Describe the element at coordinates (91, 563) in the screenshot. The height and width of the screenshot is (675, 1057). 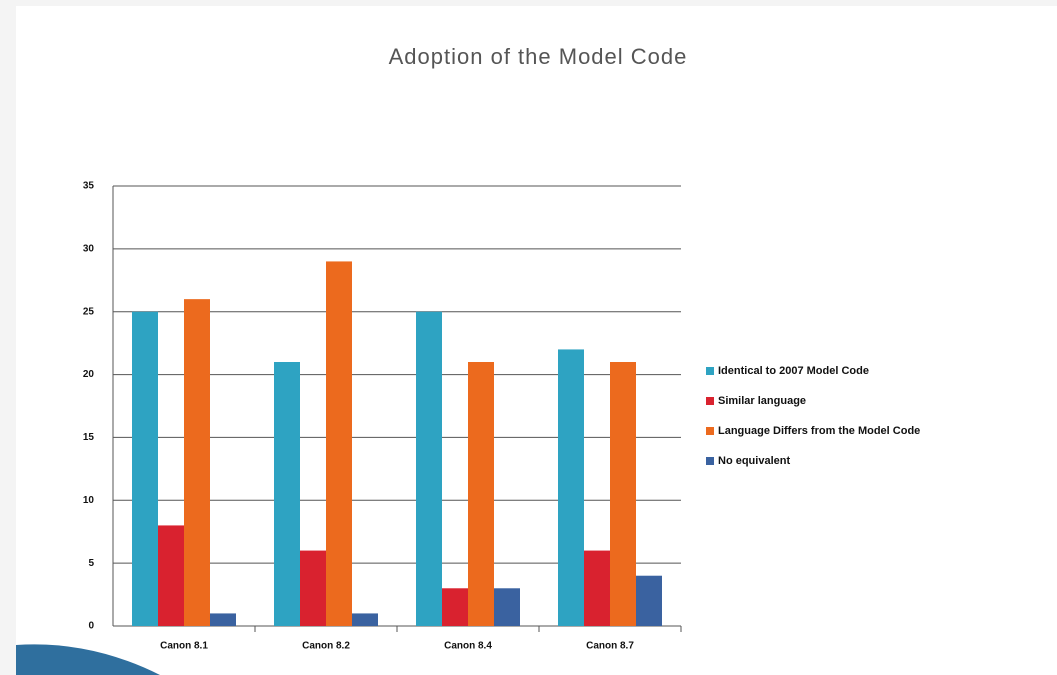
I see `y-tick-label: 5` at that location.